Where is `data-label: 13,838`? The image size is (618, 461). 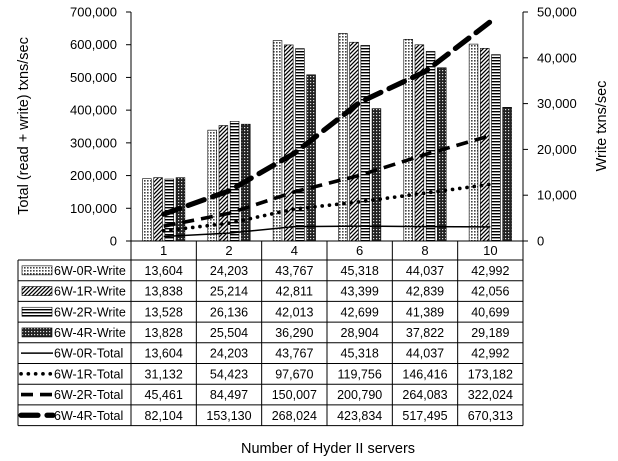 data-label: 13,838 is located at coordinates (164, 292).